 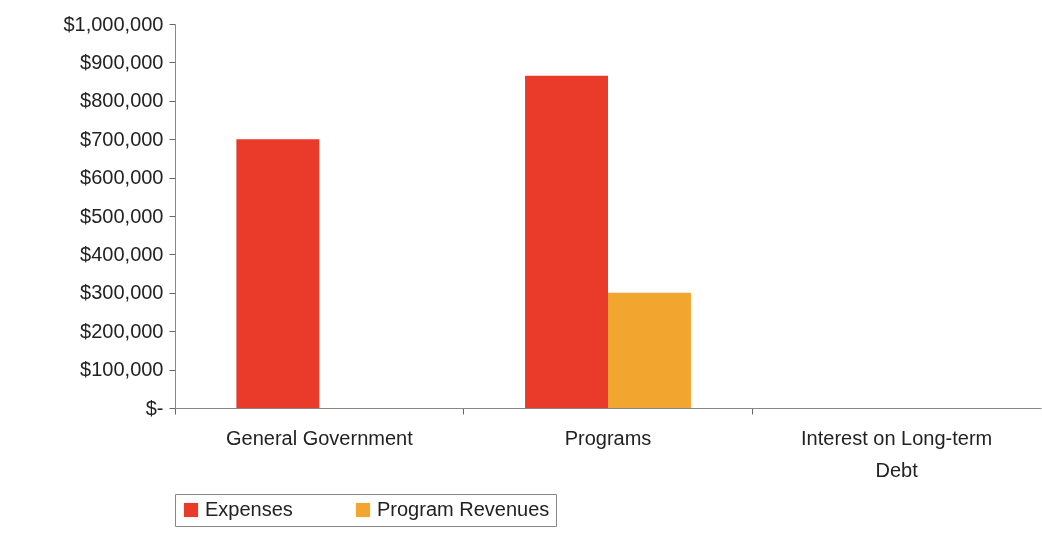 What do you see at coordinates (154, 407) in the screenshot?
I see `y-tick-label: $-` at bounding box center [154, 407].